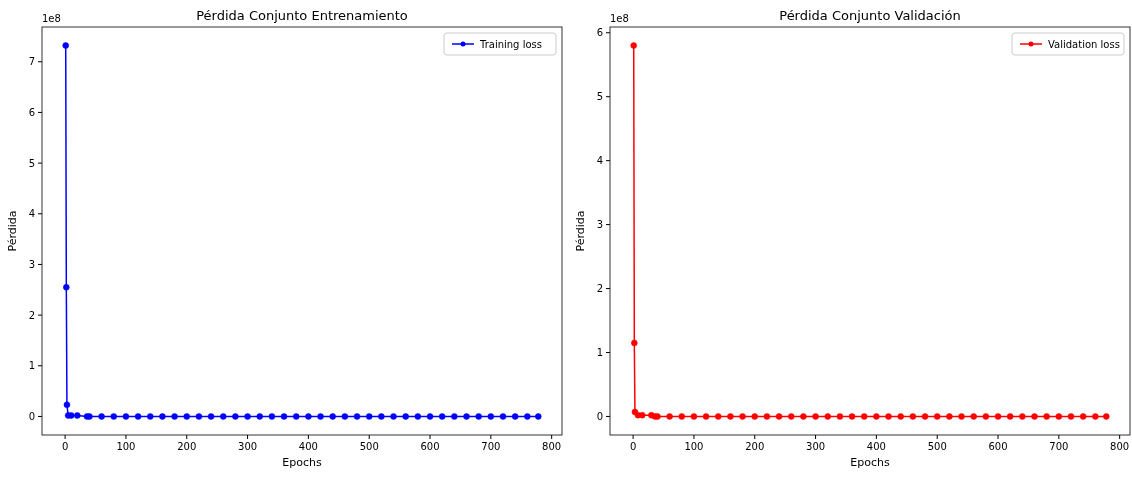  What do you see at coordinates (31, 62) in the screenshot?
I see `y-tick-label: 7` at bounding box center [31, 62].